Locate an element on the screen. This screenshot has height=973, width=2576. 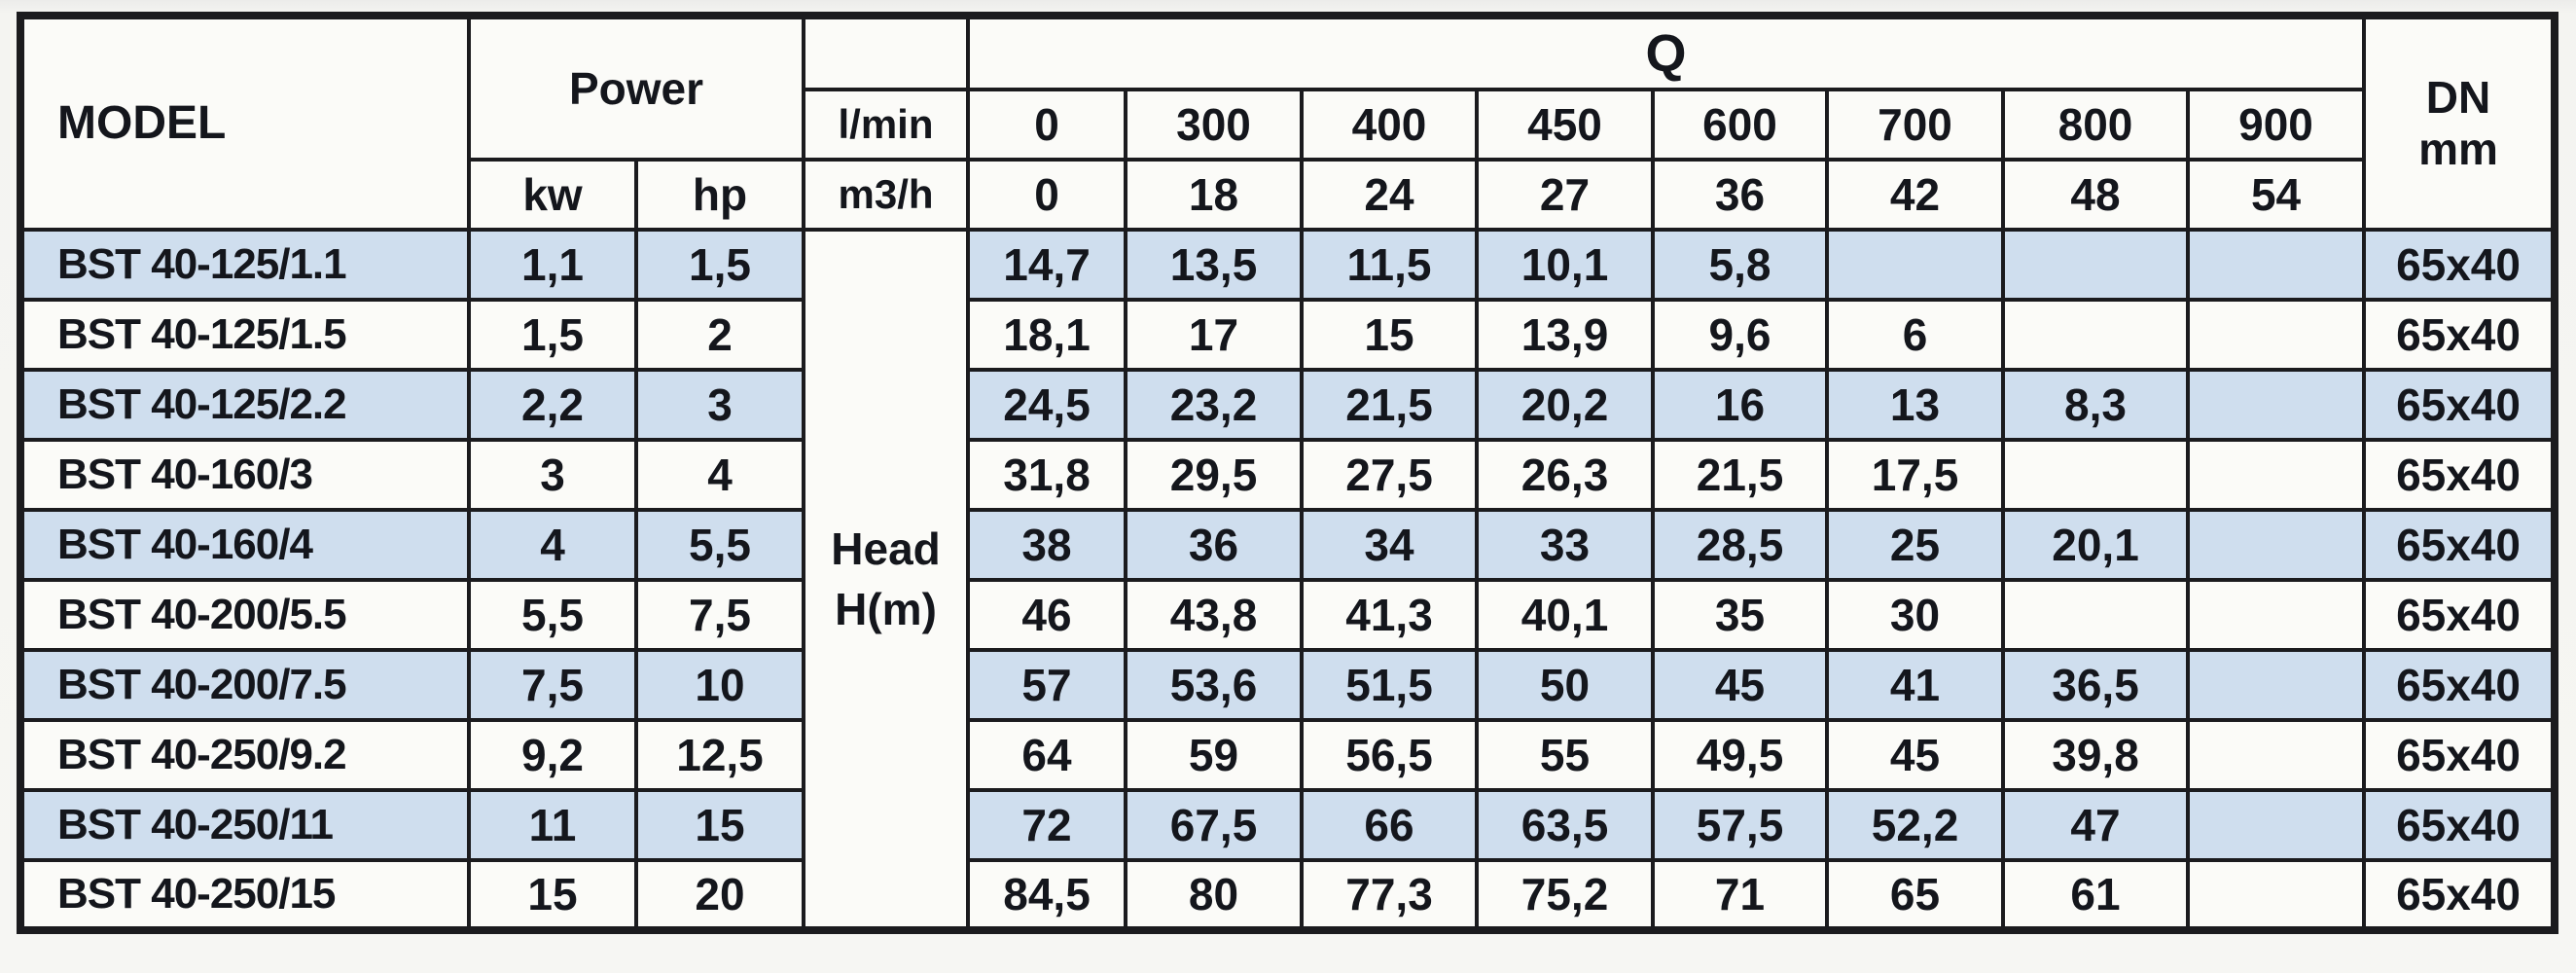
power-kw-cell: 15 is located at coordinates (552, 895).